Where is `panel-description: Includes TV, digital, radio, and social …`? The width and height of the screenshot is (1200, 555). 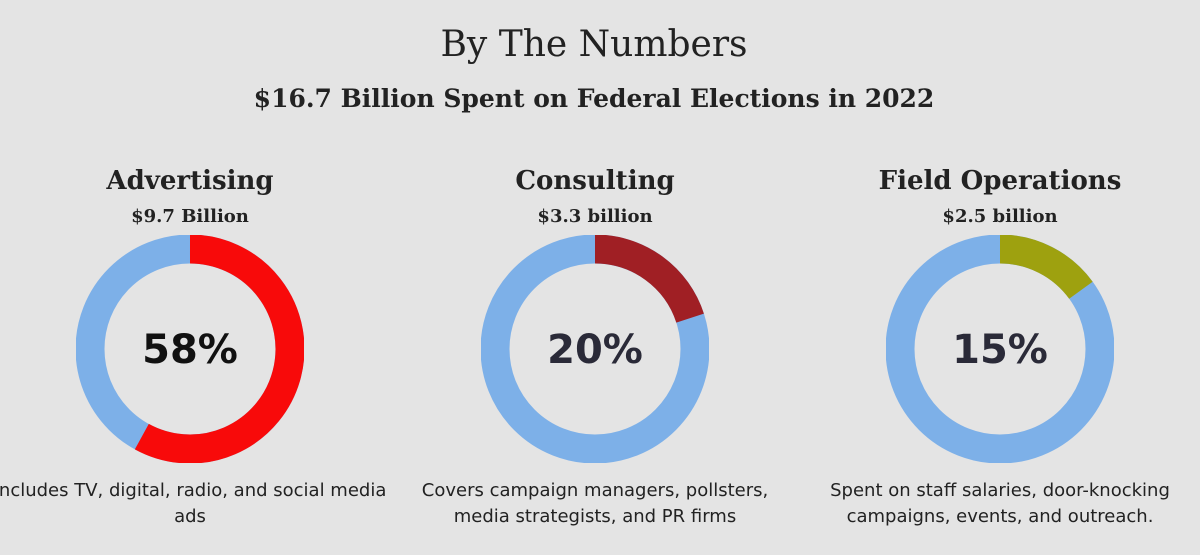
panel-description: Includes TV, digital, radio, and social … is located at coordinates (193, 503).